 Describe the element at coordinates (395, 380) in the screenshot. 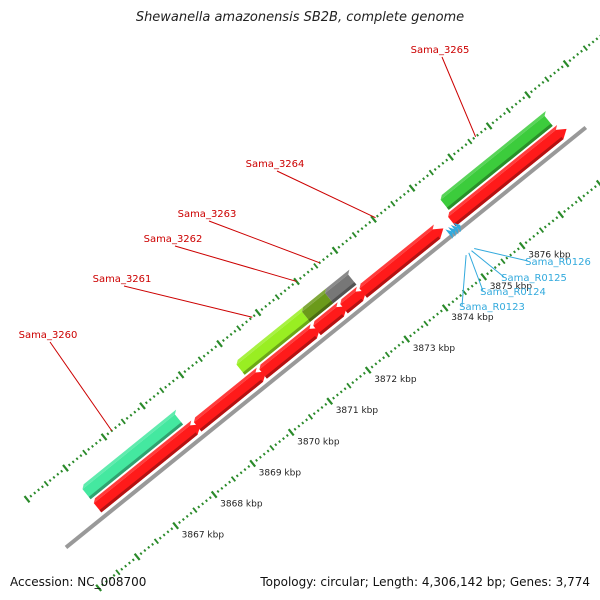

I see `scale-label: 3872 kbp` at that location.